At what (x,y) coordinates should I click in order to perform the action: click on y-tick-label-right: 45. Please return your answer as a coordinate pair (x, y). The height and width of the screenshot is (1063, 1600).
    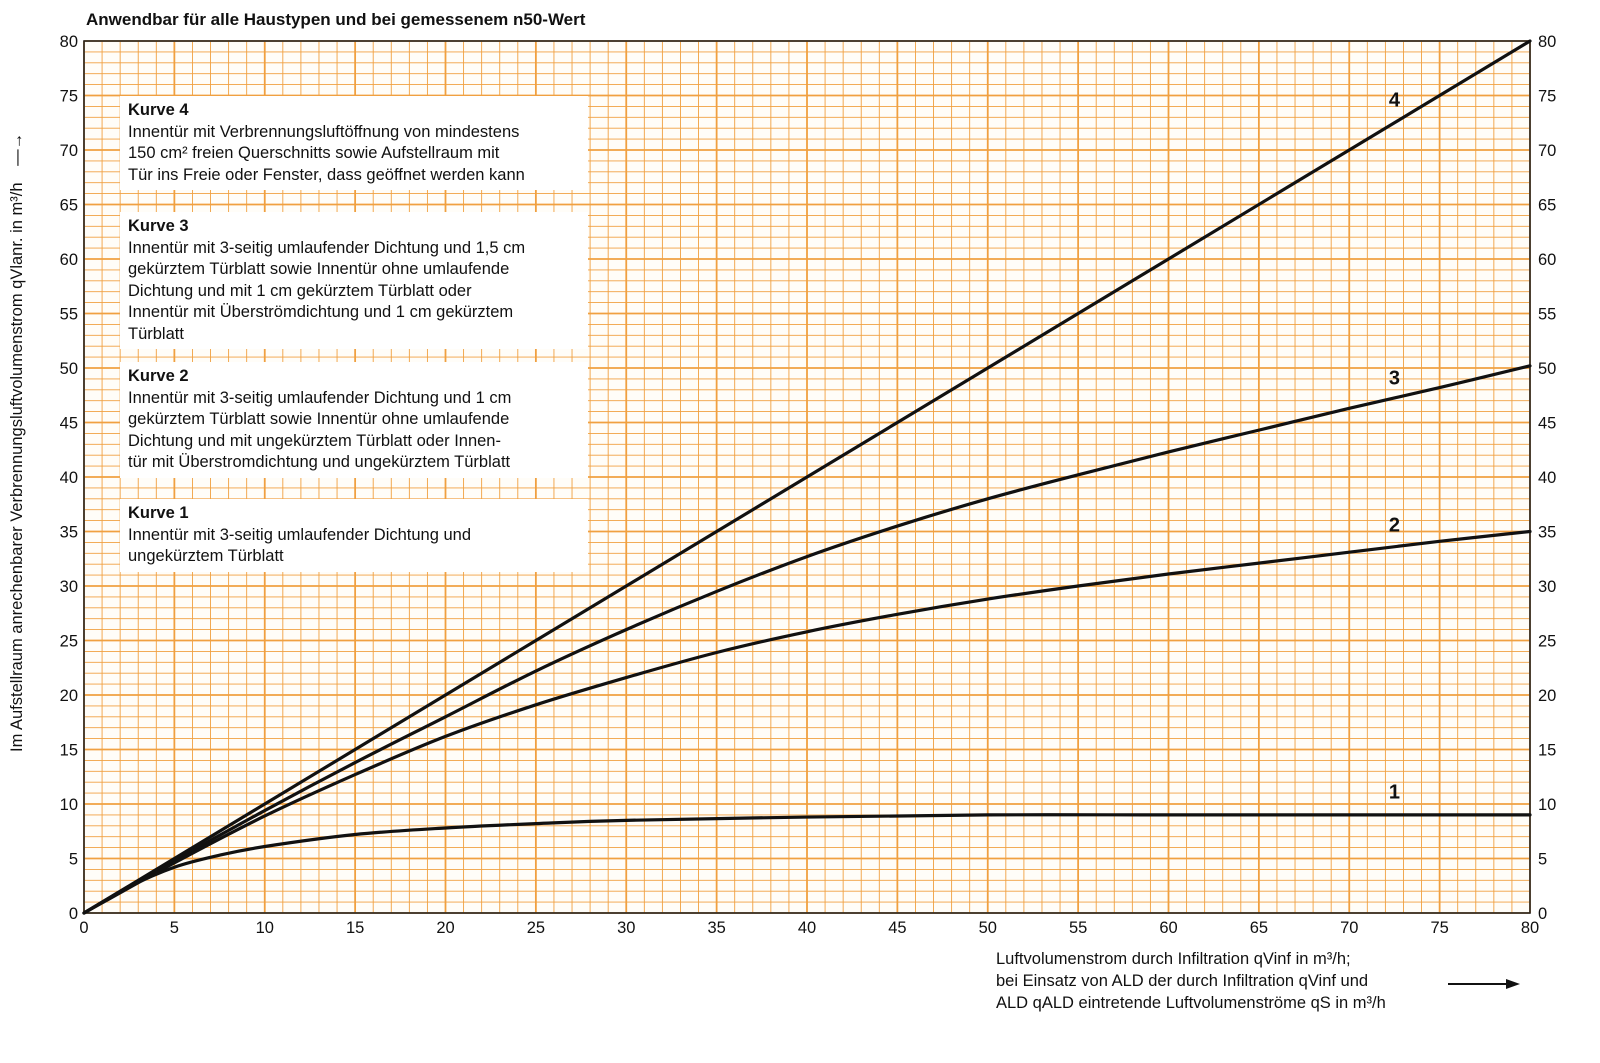
    Looking at the image, I should click on (1547, 424).